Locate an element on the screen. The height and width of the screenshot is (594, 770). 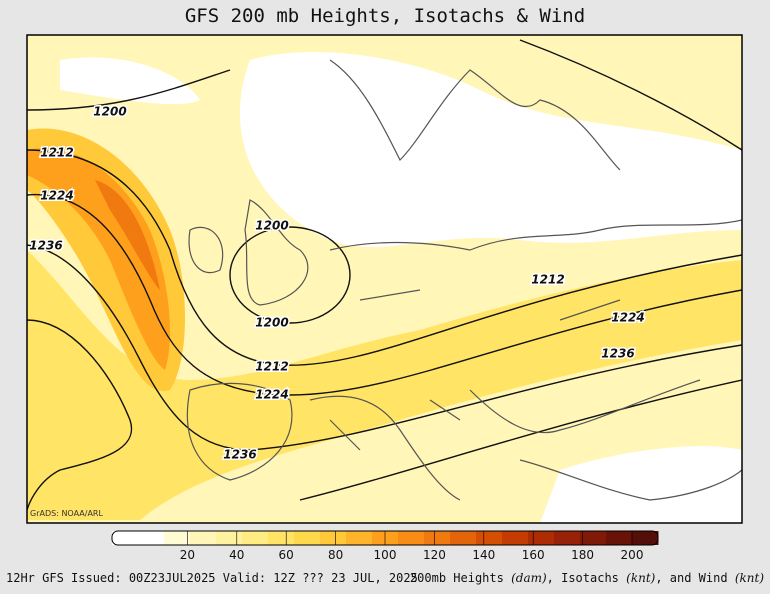
colorbar-label: 60 is located at coordinates (286, 555).